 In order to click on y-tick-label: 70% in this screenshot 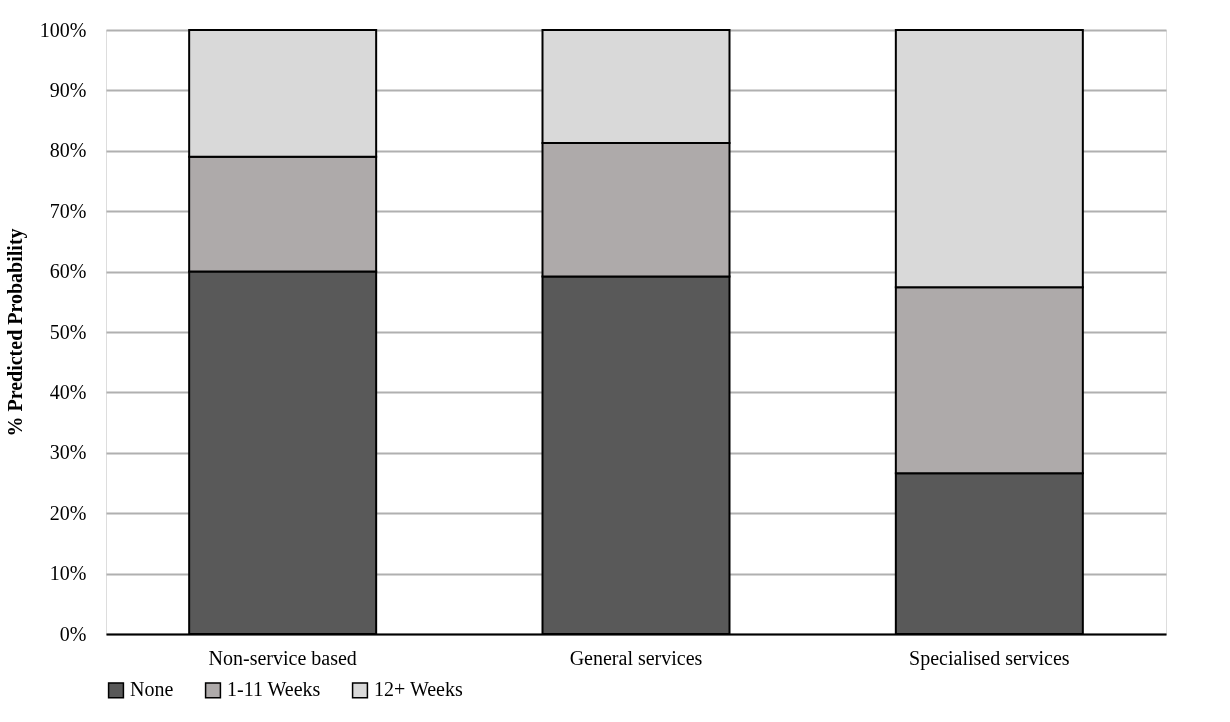, I will do `click(68, 210)`.